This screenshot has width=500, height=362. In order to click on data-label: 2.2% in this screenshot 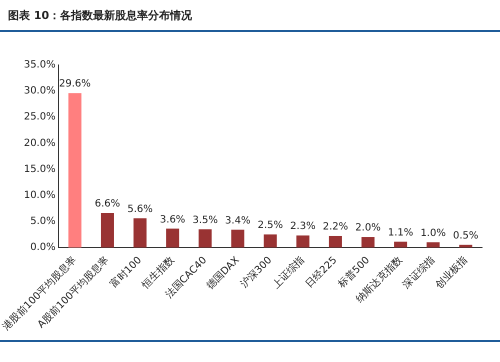, I will do `click(335, 227)`.